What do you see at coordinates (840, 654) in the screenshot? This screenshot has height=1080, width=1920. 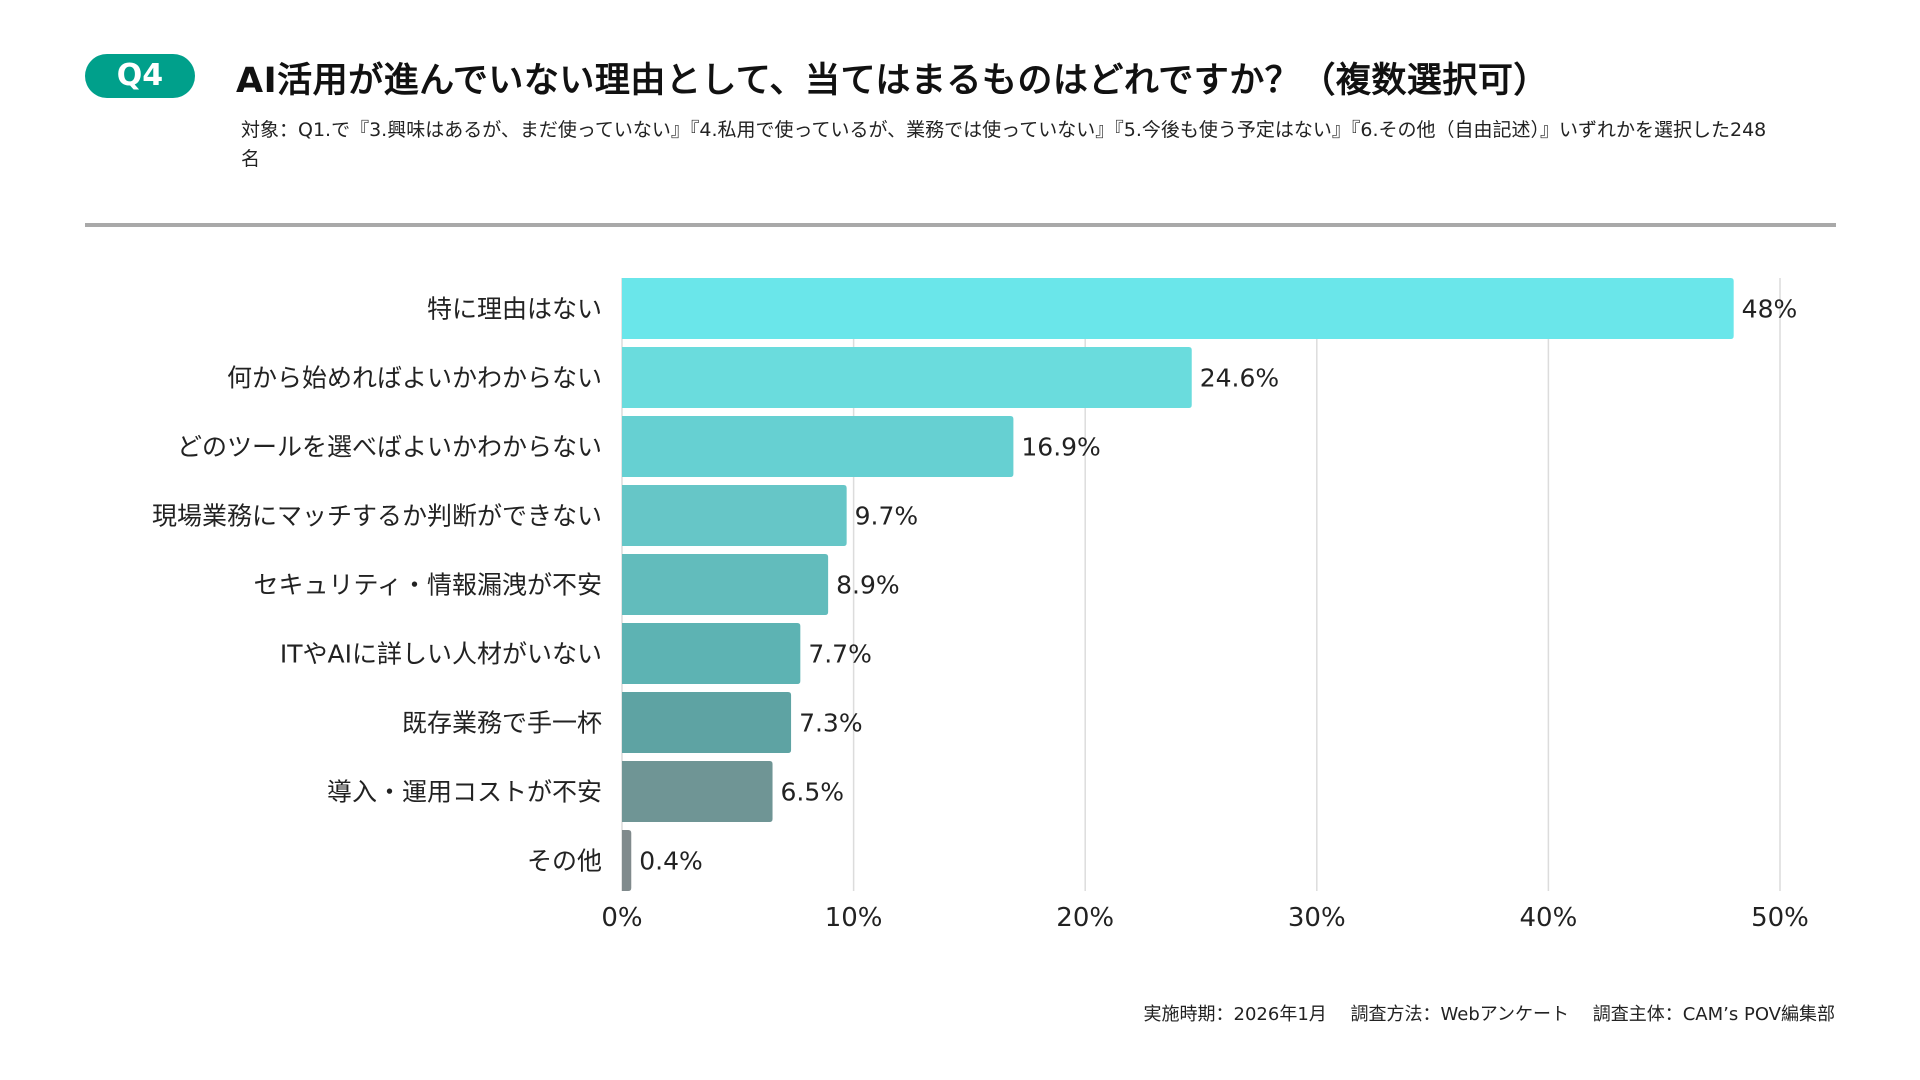 I see `data-label: 7.7%` at bounding box center [840, 654].